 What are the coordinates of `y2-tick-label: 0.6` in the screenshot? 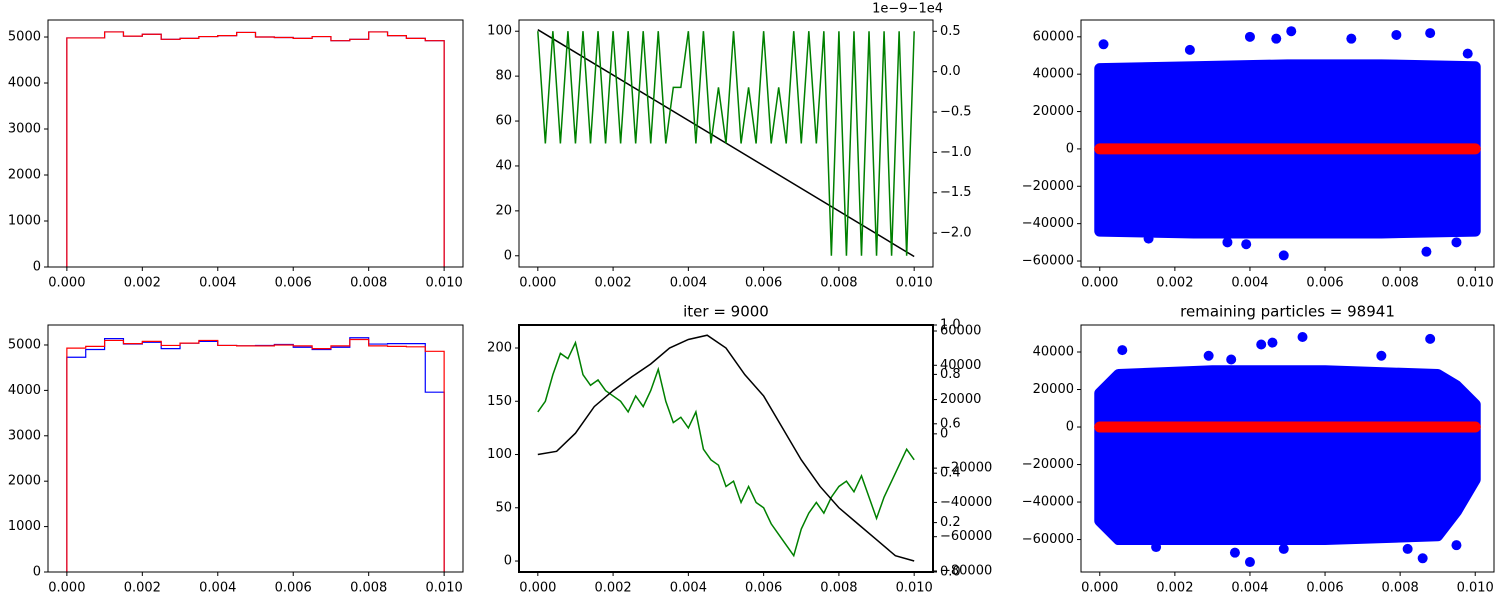 It's located at (950, 423).